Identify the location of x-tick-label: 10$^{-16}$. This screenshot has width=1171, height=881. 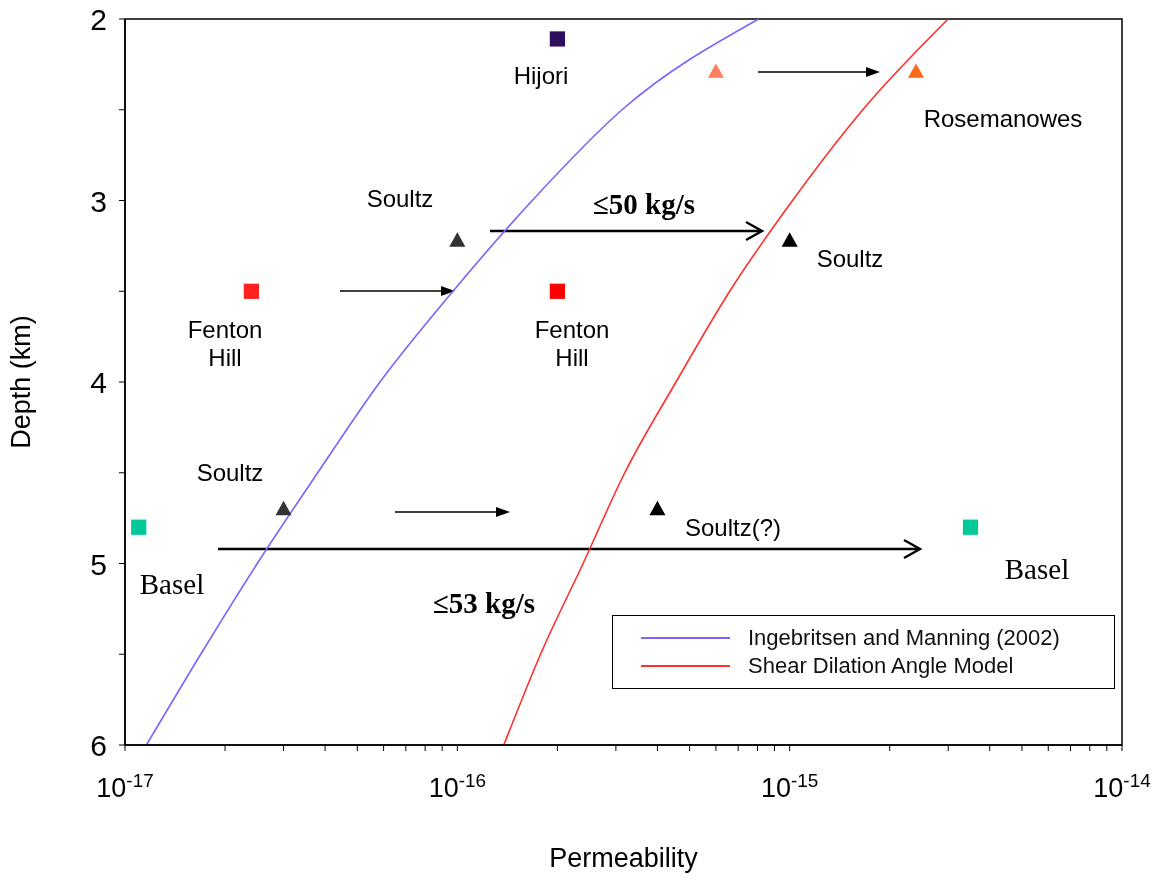
(457, 786).